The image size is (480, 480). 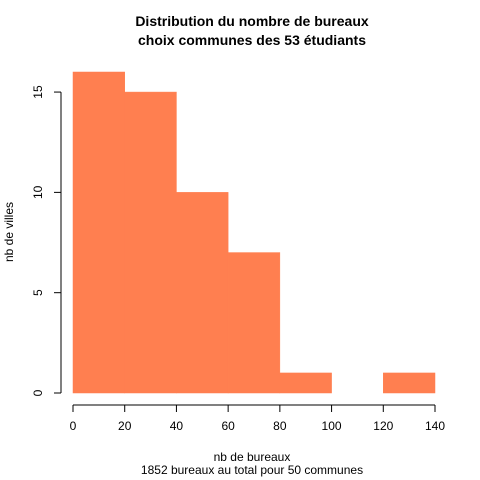 I want to click on x-tick-label-2: 40, so click(x=177, y=426).